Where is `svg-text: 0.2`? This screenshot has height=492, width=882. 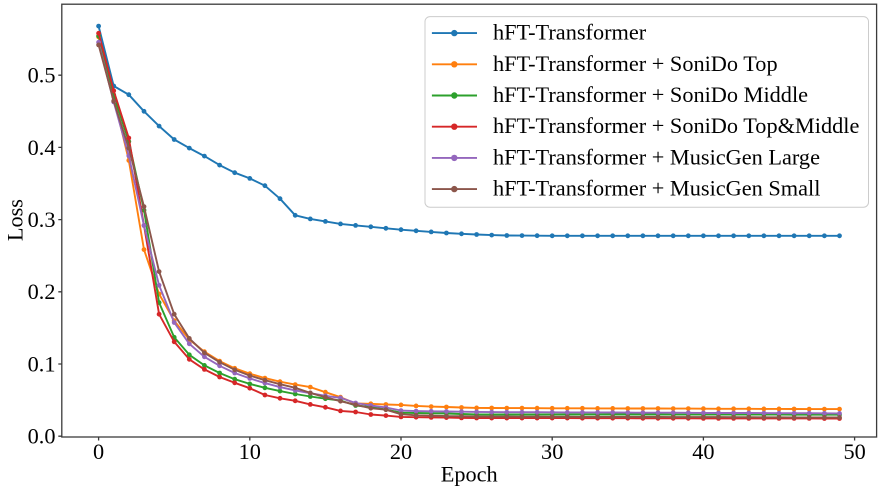
svg-text: 0.2 is located at coordinates (42, 291).